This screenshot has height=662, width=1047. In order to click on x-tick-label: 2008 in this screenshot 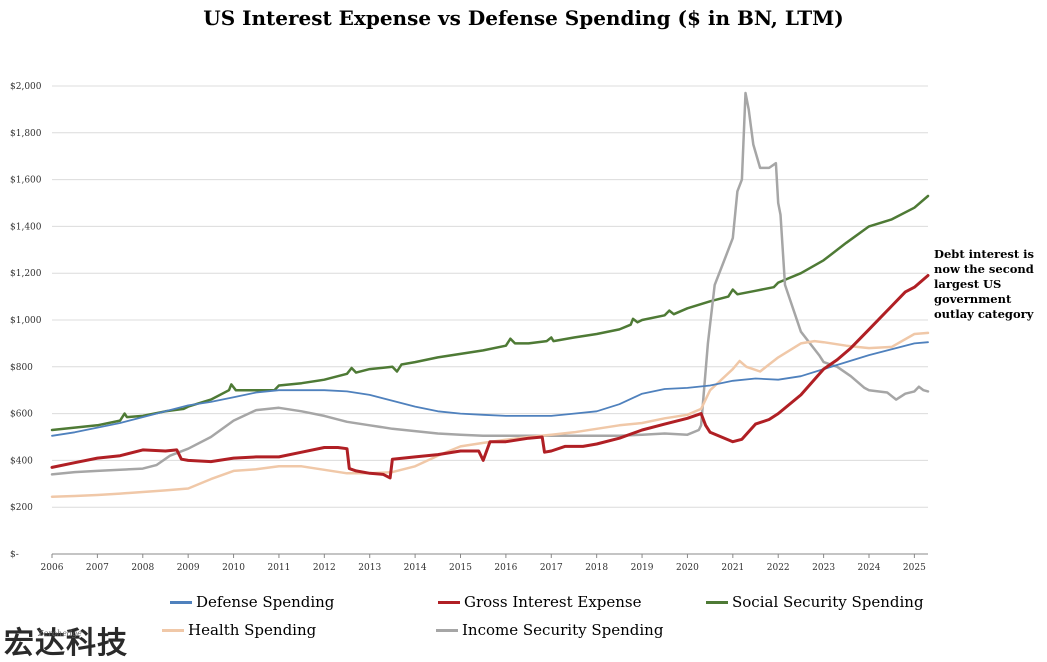, I will do `click(142, 568)`.